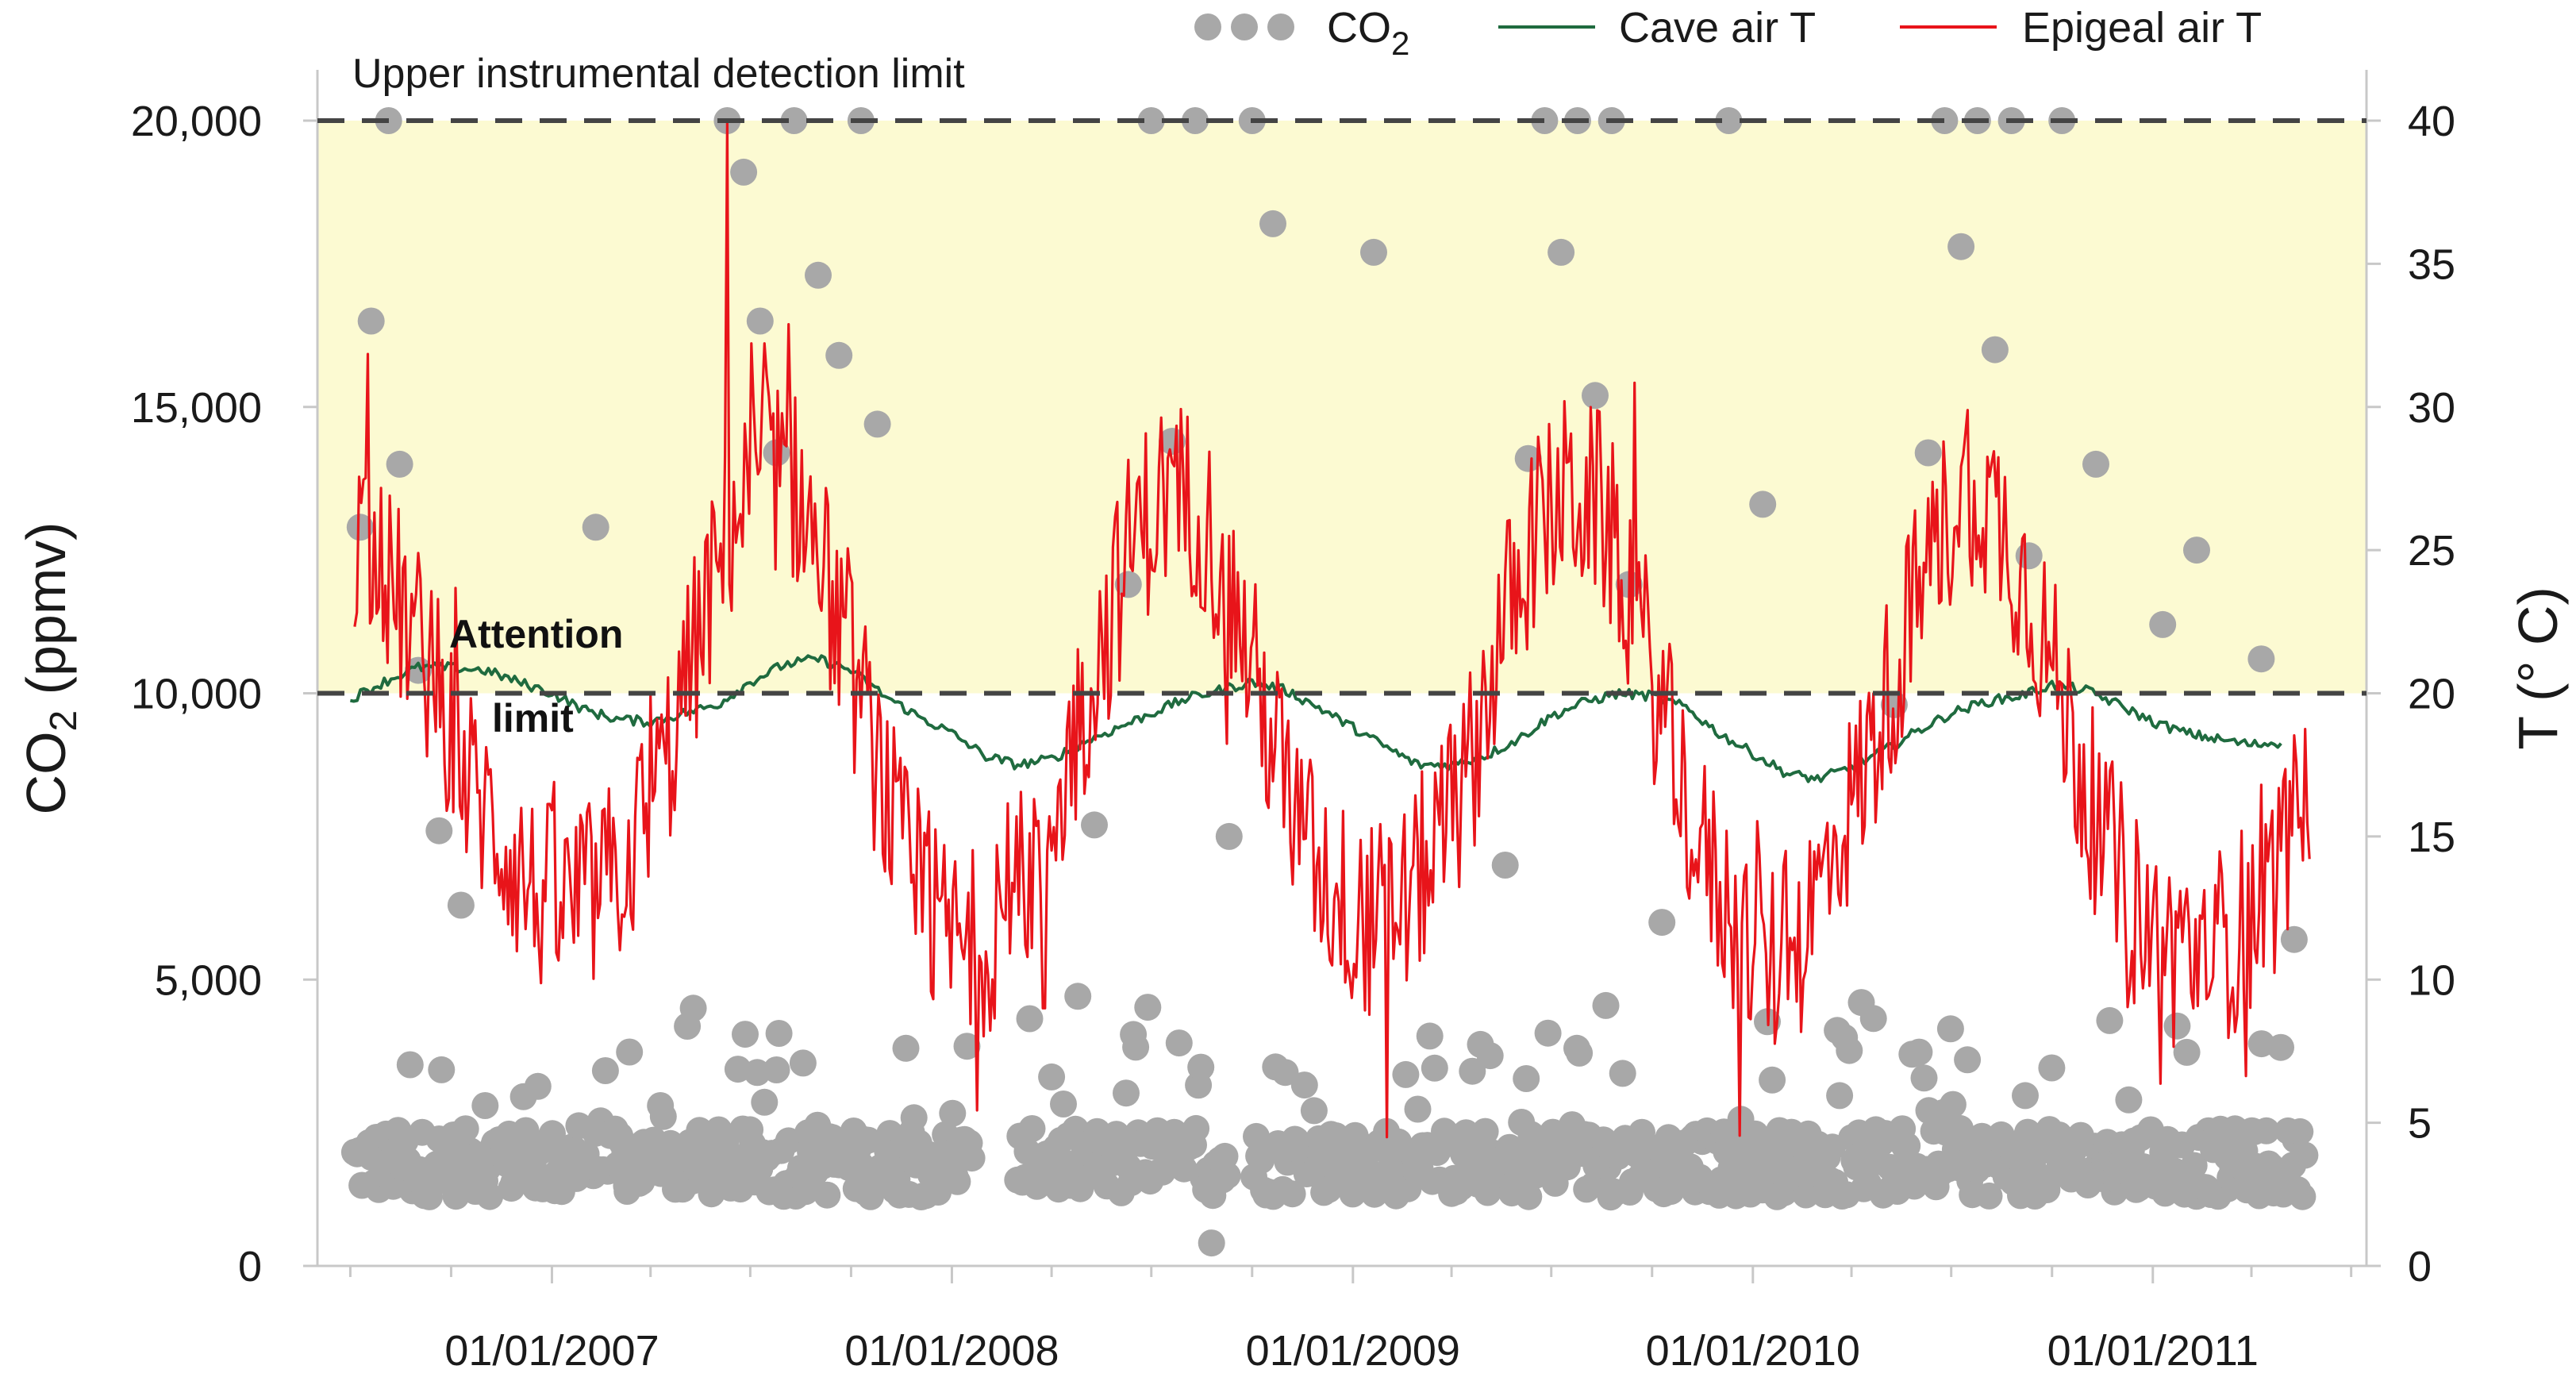 Image resolution: width=2576 pixels, height=1381 pixels. Describe the element at coordinates (196, 122) in the screenshot. I see `y-left-tick-label: 20,000` at that location.